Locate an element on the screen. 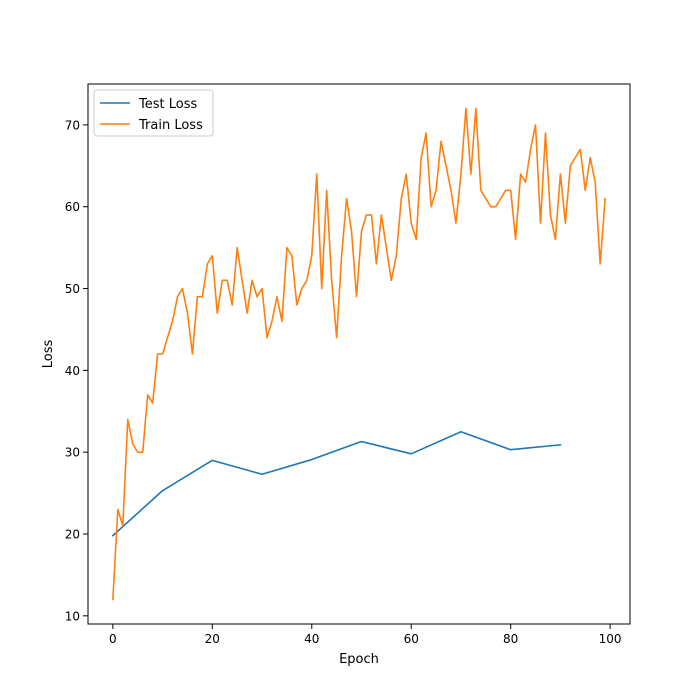 The height and width of the screenshot is (700, 700). y-tick-label: 60 is located at coordinates (72, 207).